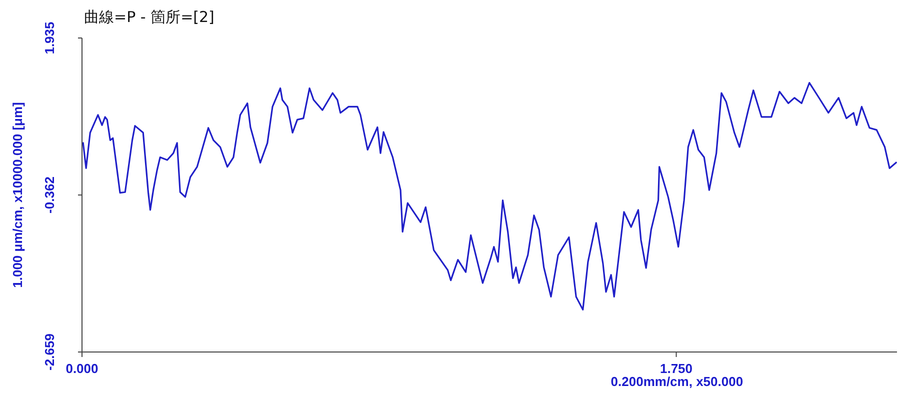  What do you see at coordinates (677, 381) in the screenshot?
I see `x-axis-title: 0.200mm/cm, x50.000` at bounding box center [677, 381].